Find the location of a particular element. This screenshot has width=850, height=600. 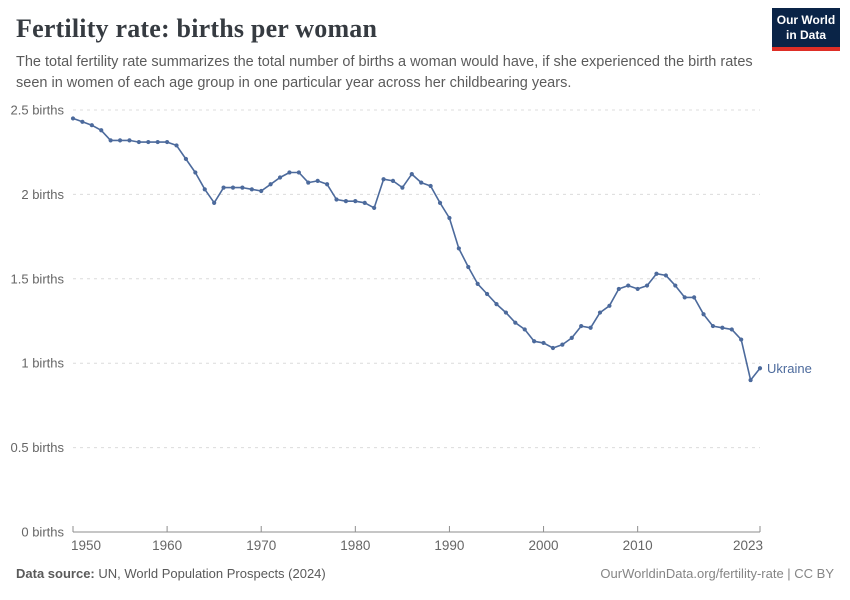

data-source-label: Data source: is located at coordinates (55, 573).